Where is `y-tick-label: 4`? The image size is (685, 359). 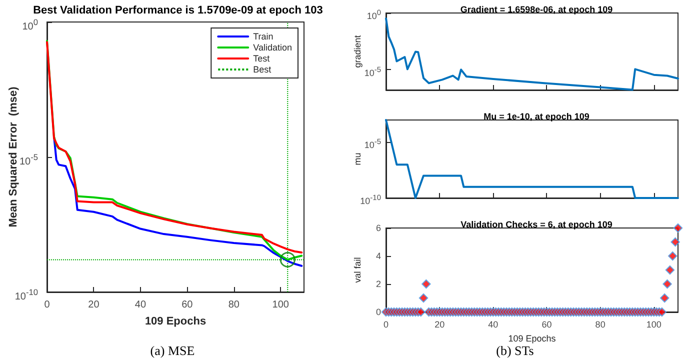 y-tick-label: 4 is located at coordinates (378, 256).